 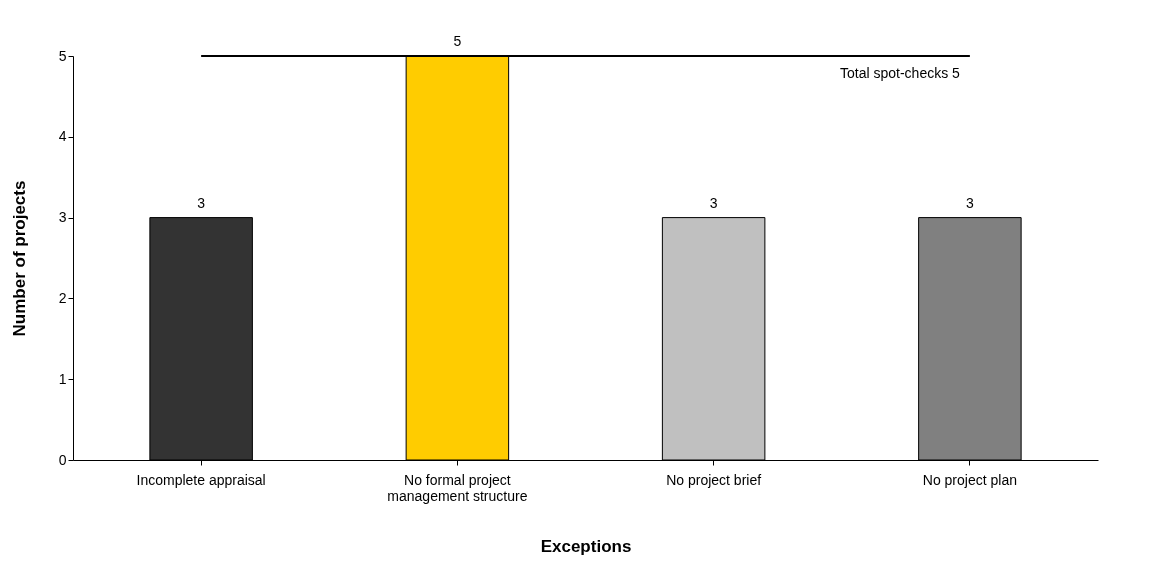 I want to click on y-tick-label: 2, so click(x=62, y=297).